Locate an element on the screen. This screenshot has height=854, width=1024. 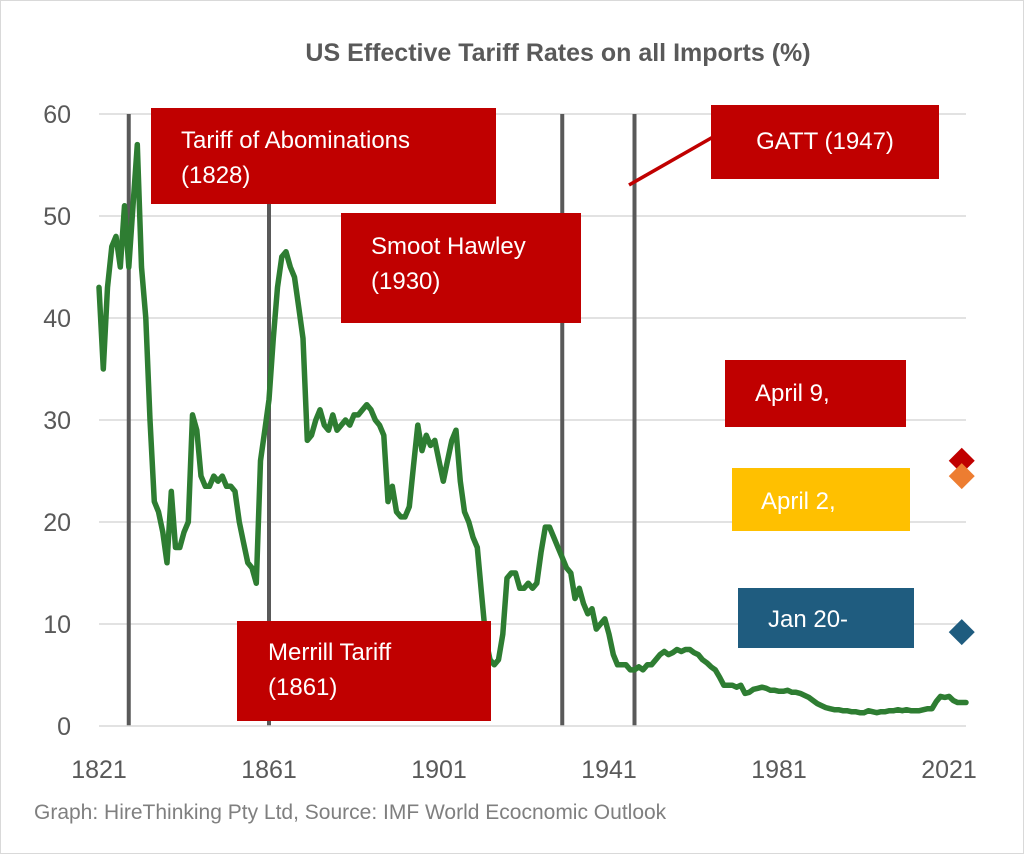
tariff-of-abominations-annotation: Tariff of Abominations (1828) is located at coordinates (323, 156).